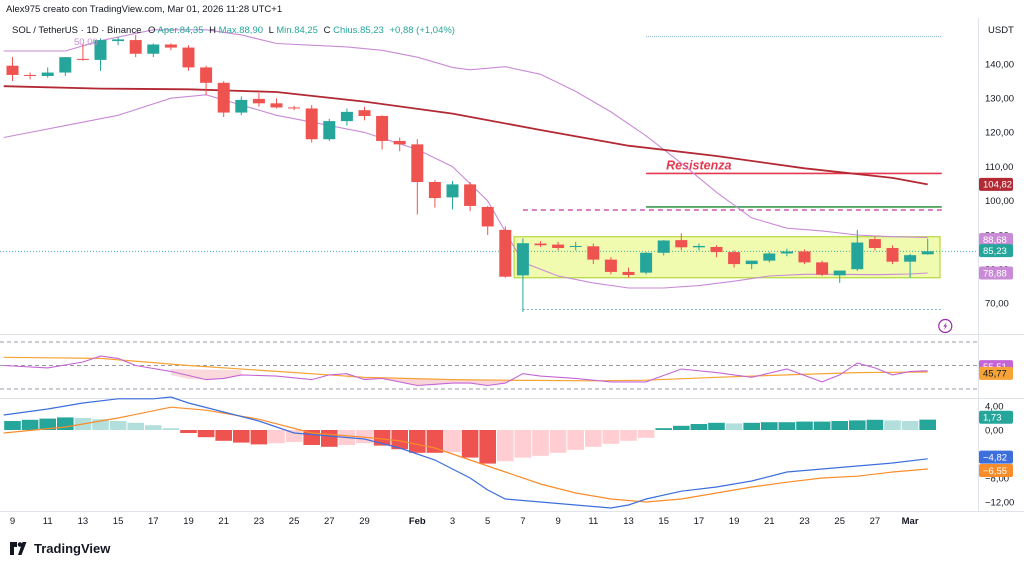  I want to click on time-tick: 9, so click(557, 521).